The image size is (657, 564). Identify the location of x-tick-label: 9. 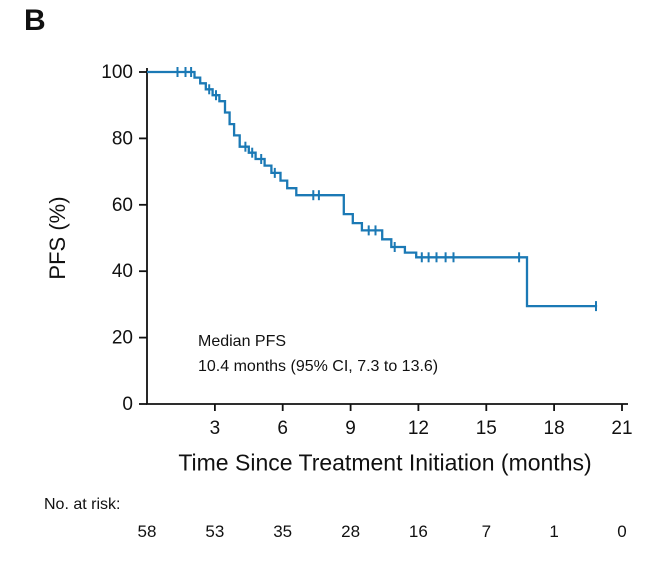
(350, 428).